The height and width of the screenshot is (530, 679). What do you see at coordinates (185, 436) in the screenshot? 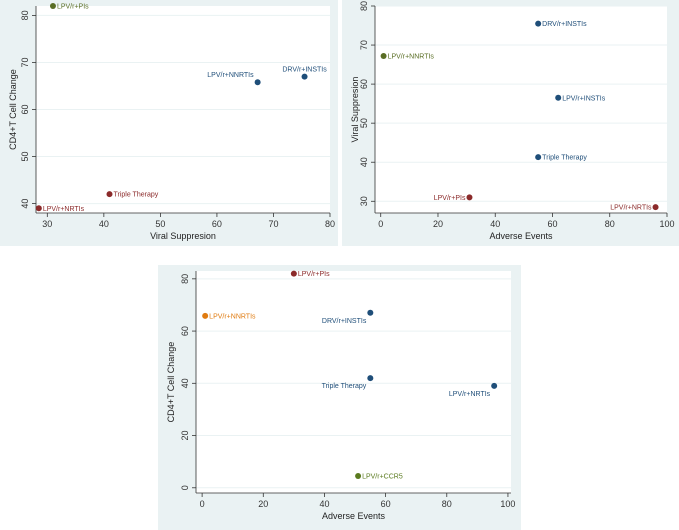
I see `y-tick-label: 20` at bounding box center [185, 436].